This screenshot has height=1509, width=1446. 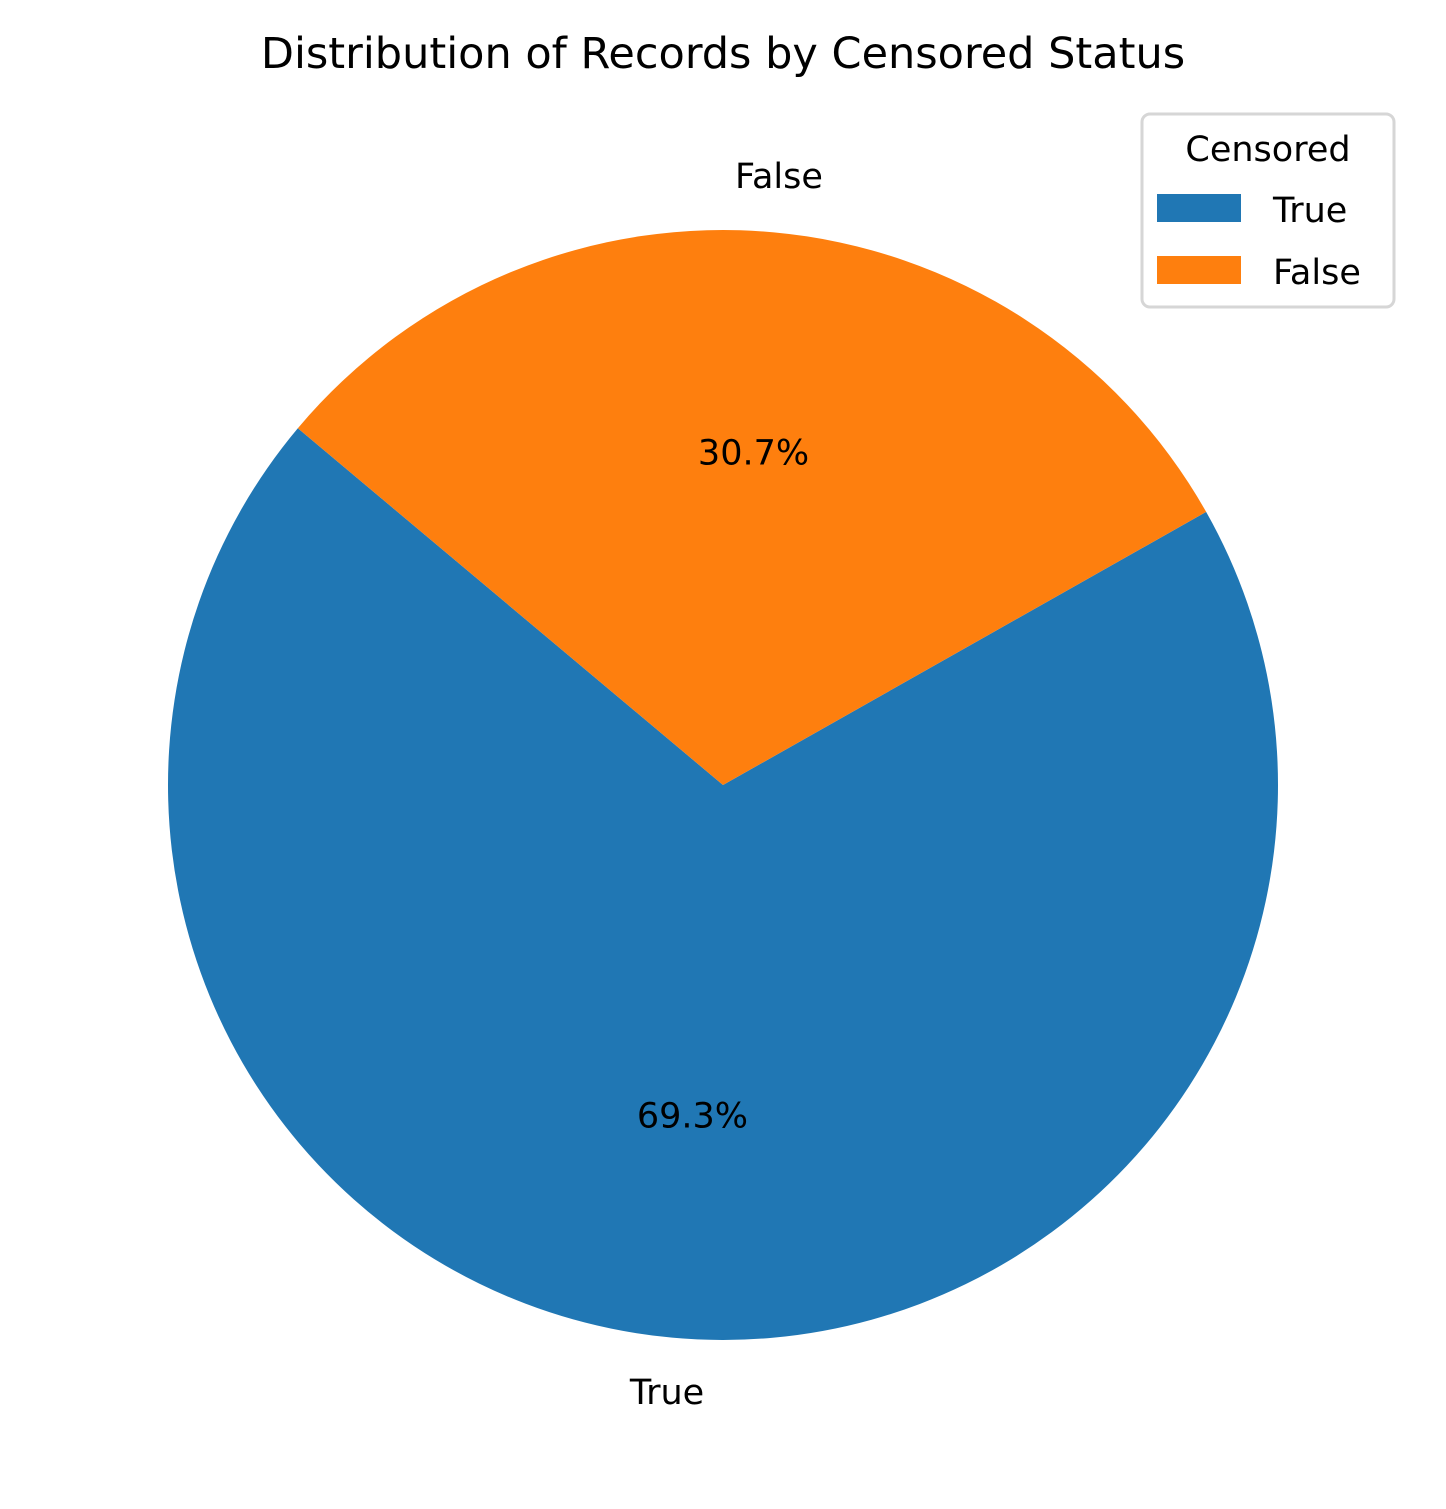 I want to click on legend-entry-true: True, so click(x=1309, y=211).